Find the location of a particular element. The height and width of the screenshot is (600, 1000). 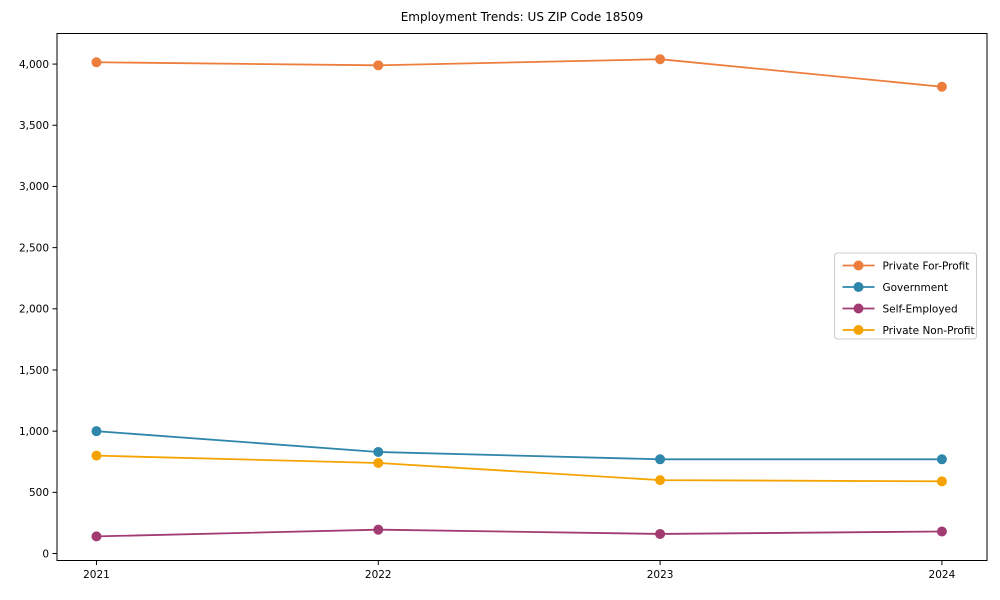

x-axis-tick-label: 2023 is located at coordinates (660, 575).